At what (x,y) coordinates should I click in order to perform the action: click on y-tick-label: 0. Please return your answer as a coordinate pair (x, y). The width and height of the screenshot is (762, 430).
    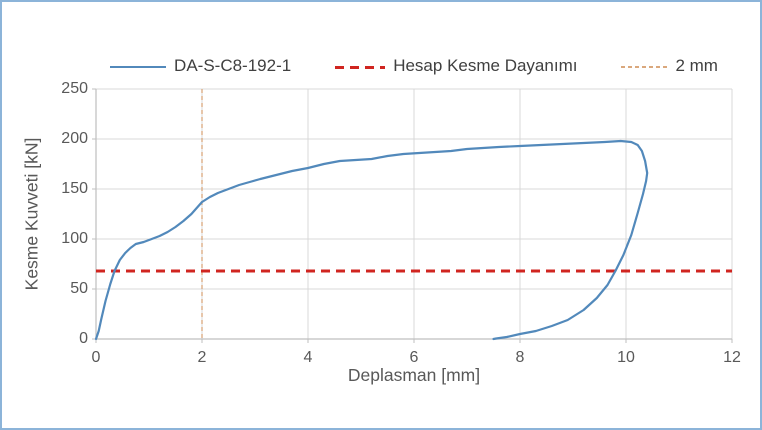
    Looking at the image, I should click on (83, 338).